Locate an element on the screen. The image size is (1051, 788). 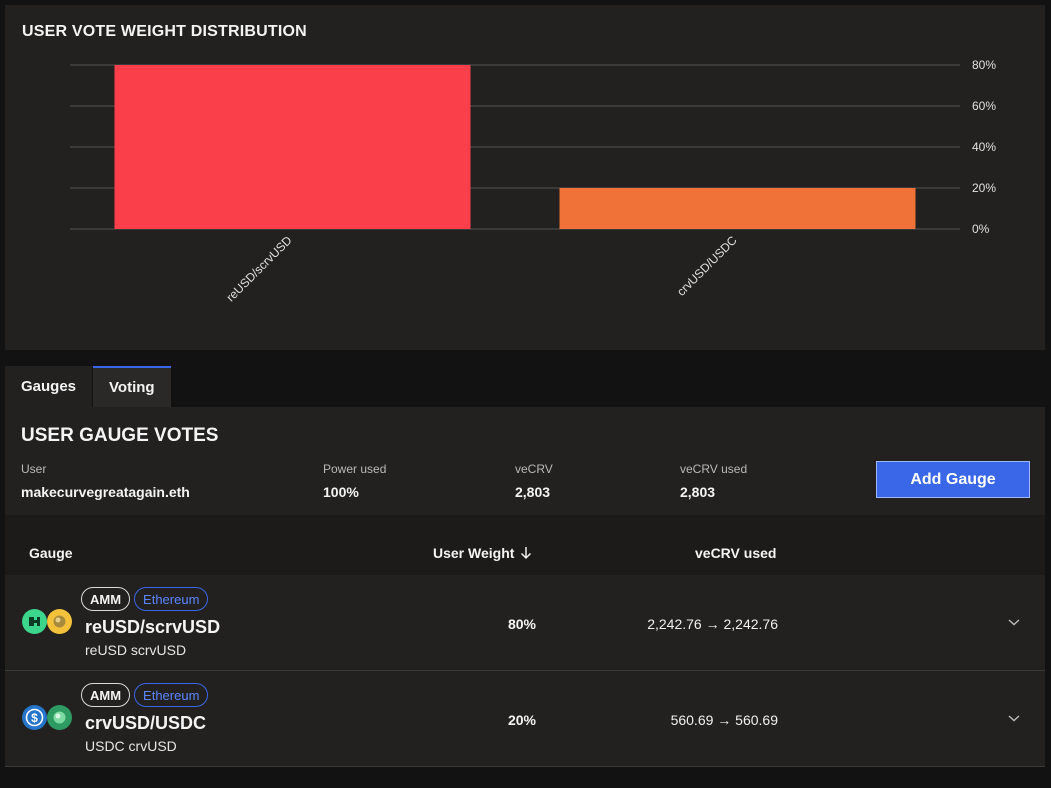
user-label: User is located at coordinates (34, 469).